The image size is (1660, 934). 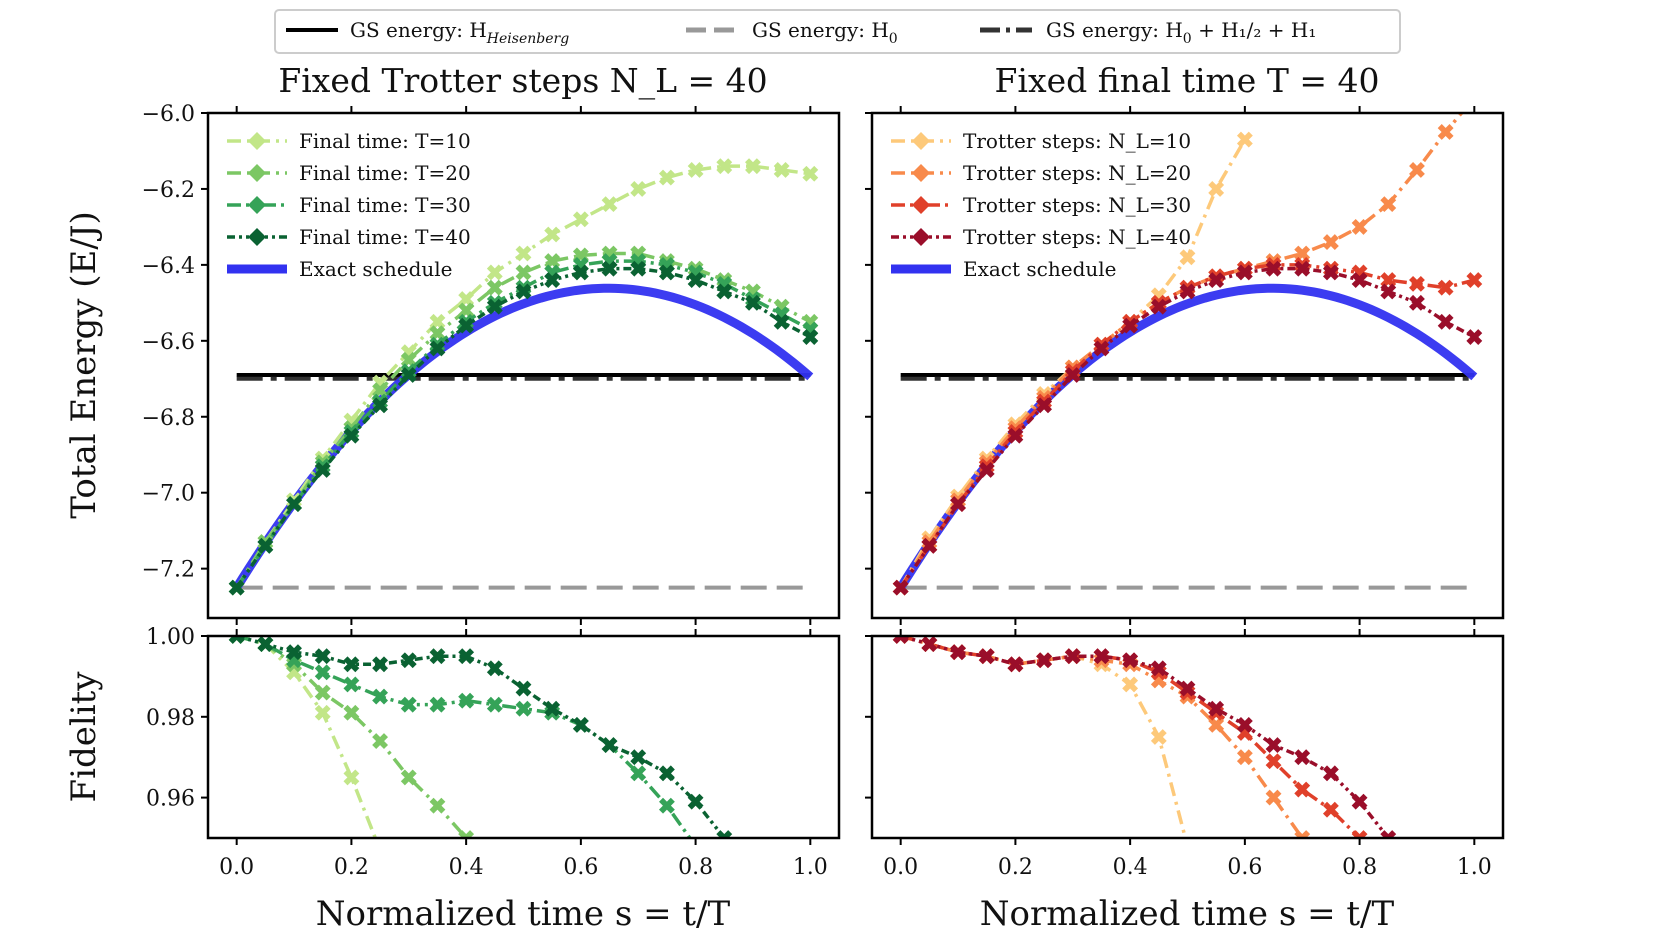 What do you see at coordinates (1077, 205) in the screenshot?
I see `legend-right-label: Trotter steps: N_L=30` at bounding box center [1077, 205].